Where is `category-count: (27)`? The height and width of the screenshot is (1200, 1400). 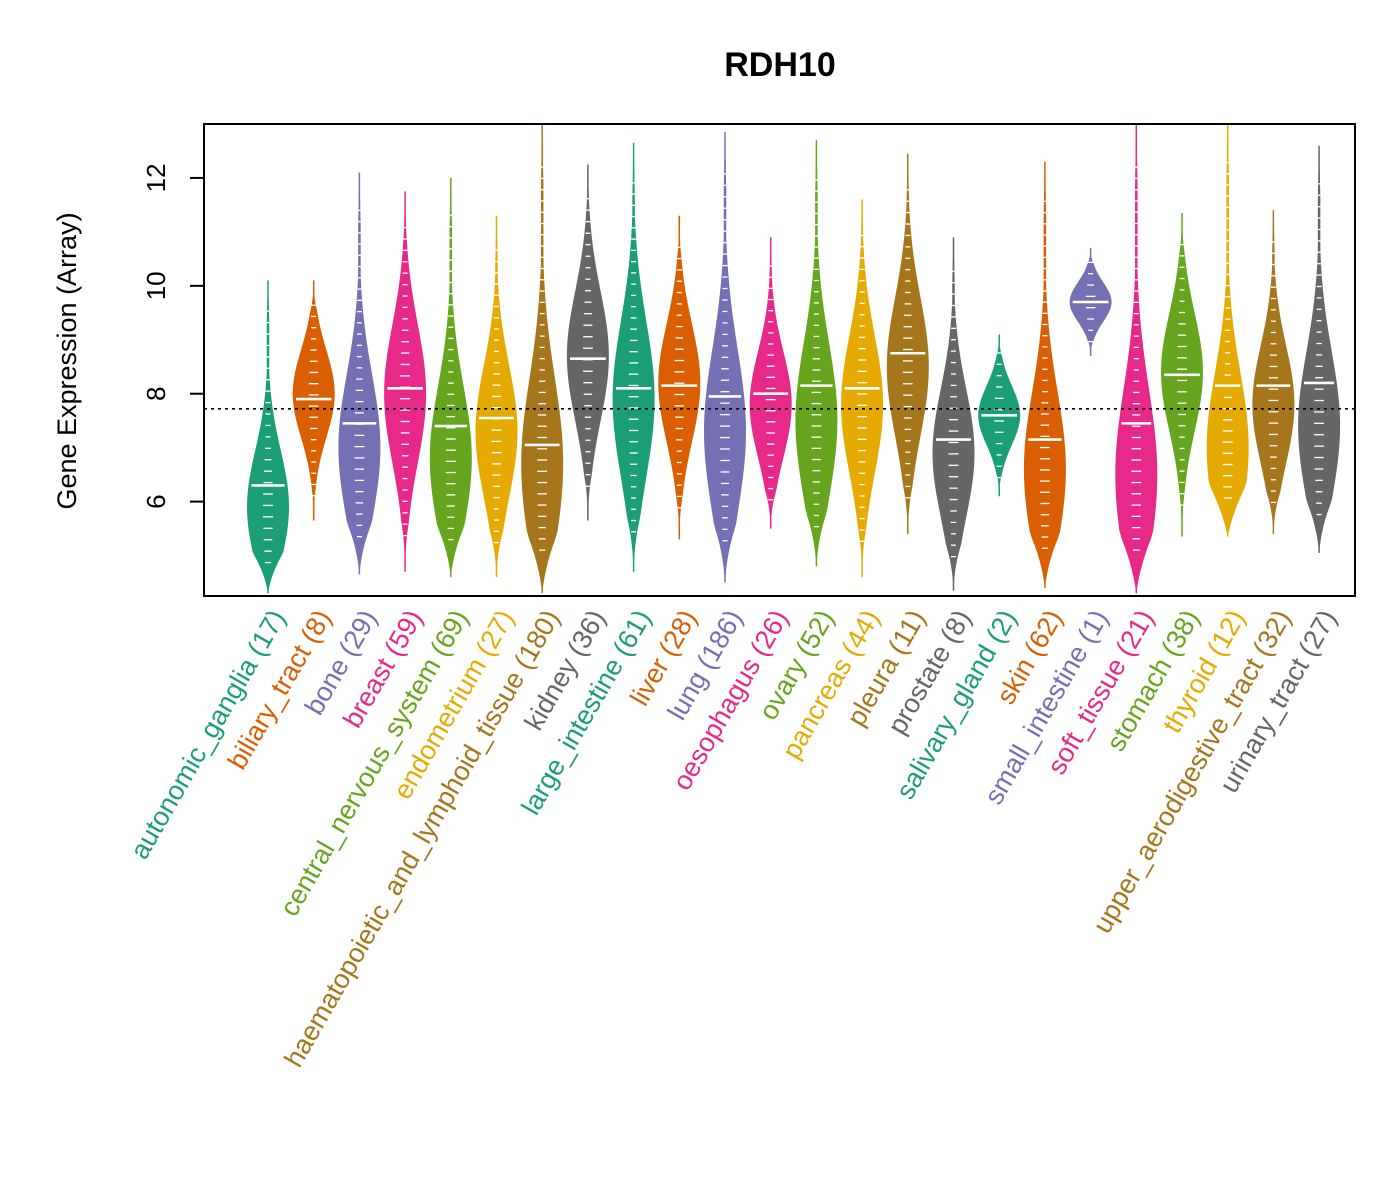 category-count: (27) is located at coordinates (1316, 636).